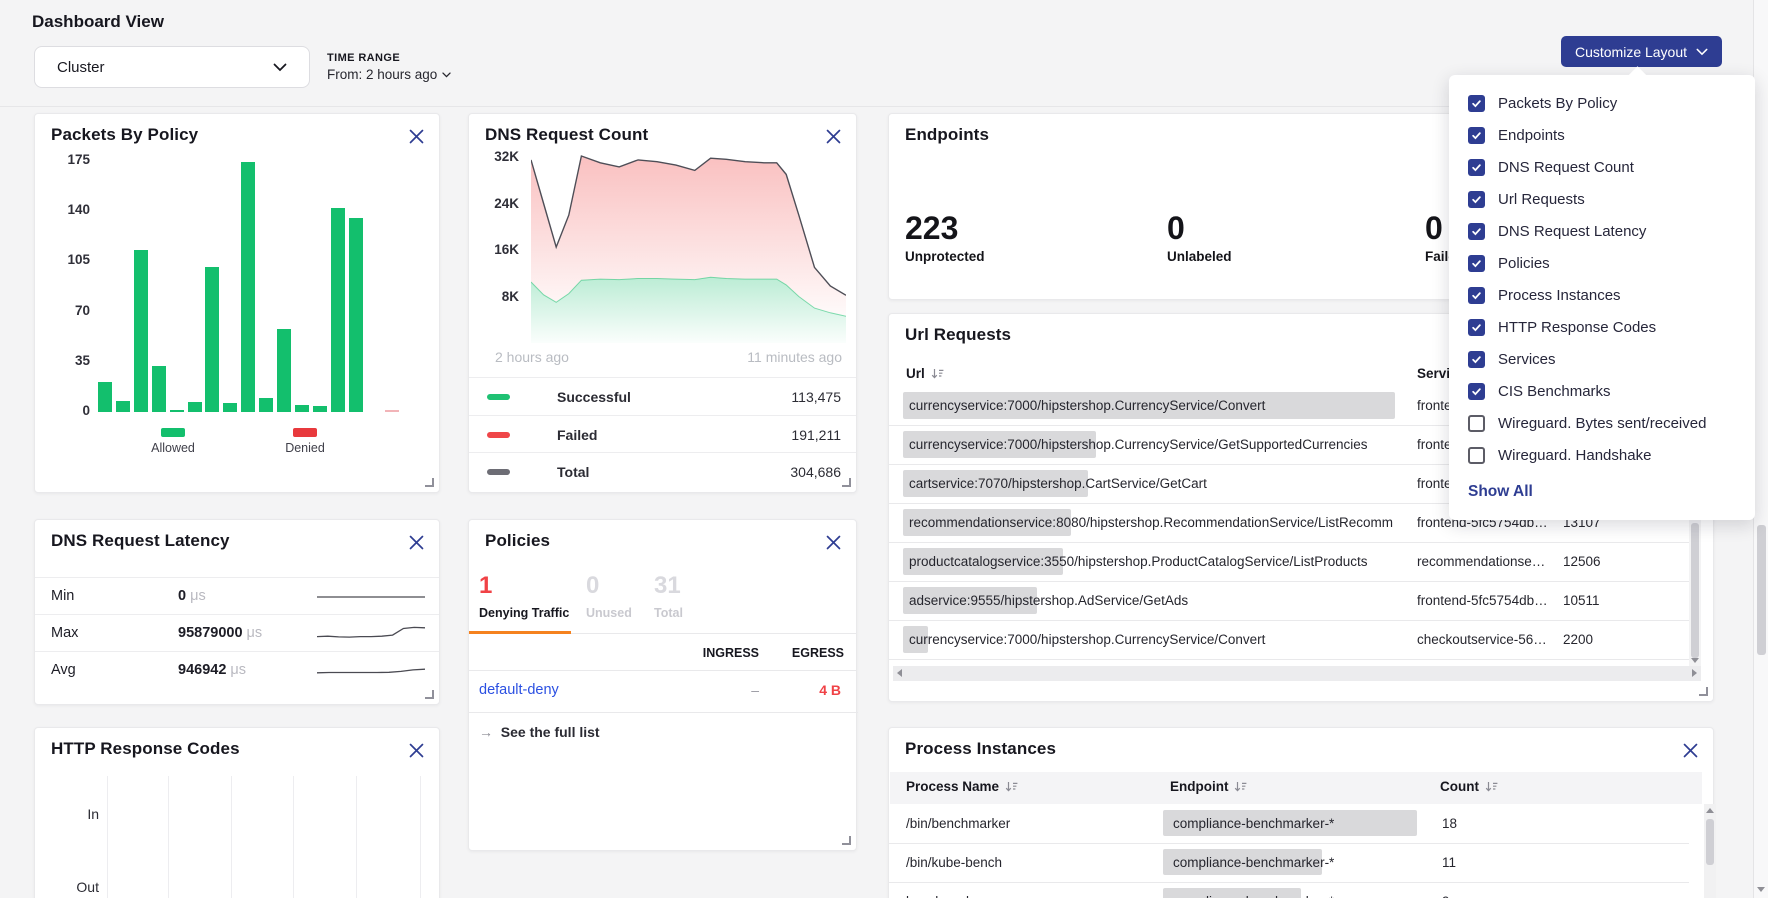  Describe the element at coordinates (237, 670) in the screenshot. I see `latency-row-avg: Avg 946942 μs` at that location.